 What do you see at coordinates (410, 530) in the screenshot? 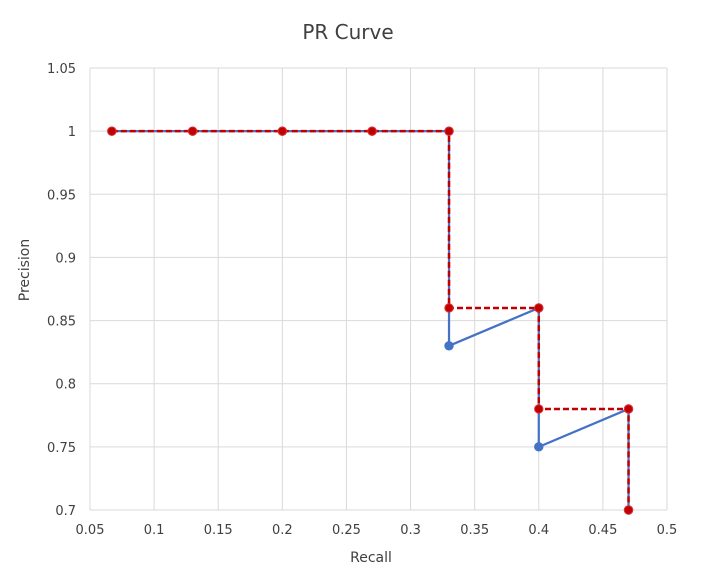
I see `x-tick-label: 0.3` at bounding box center [410, 530].